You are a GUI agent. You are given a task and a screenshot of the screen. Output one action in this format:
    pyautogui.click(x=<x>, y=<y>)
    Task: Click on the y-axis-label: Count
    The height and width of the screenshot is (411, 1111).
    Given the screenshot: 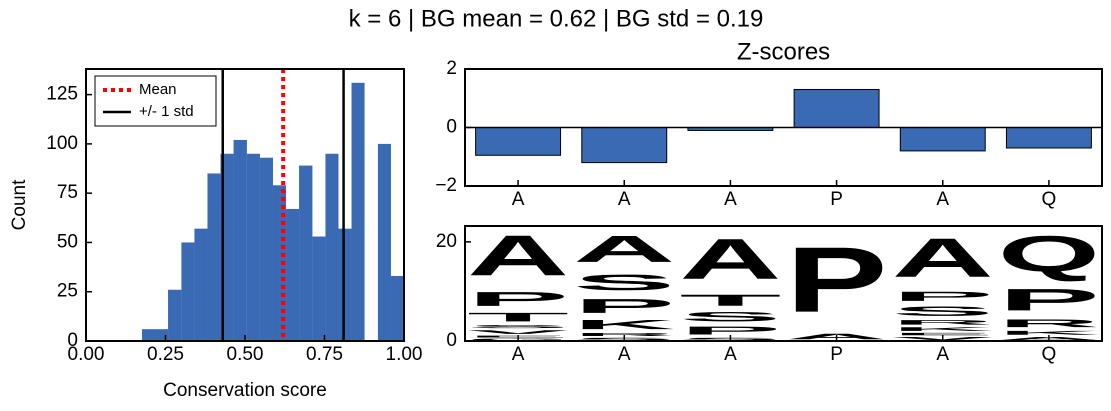 What is the action you would take?
    pyautogui.click(x=19, y=204)
    